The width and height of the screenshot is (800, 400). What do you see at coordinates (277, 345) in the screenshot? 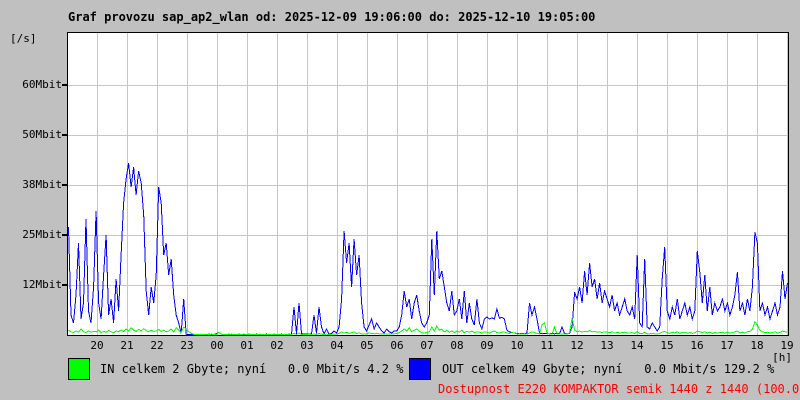
I see `x-axis-label: 02` at bounding box center [277, 345].